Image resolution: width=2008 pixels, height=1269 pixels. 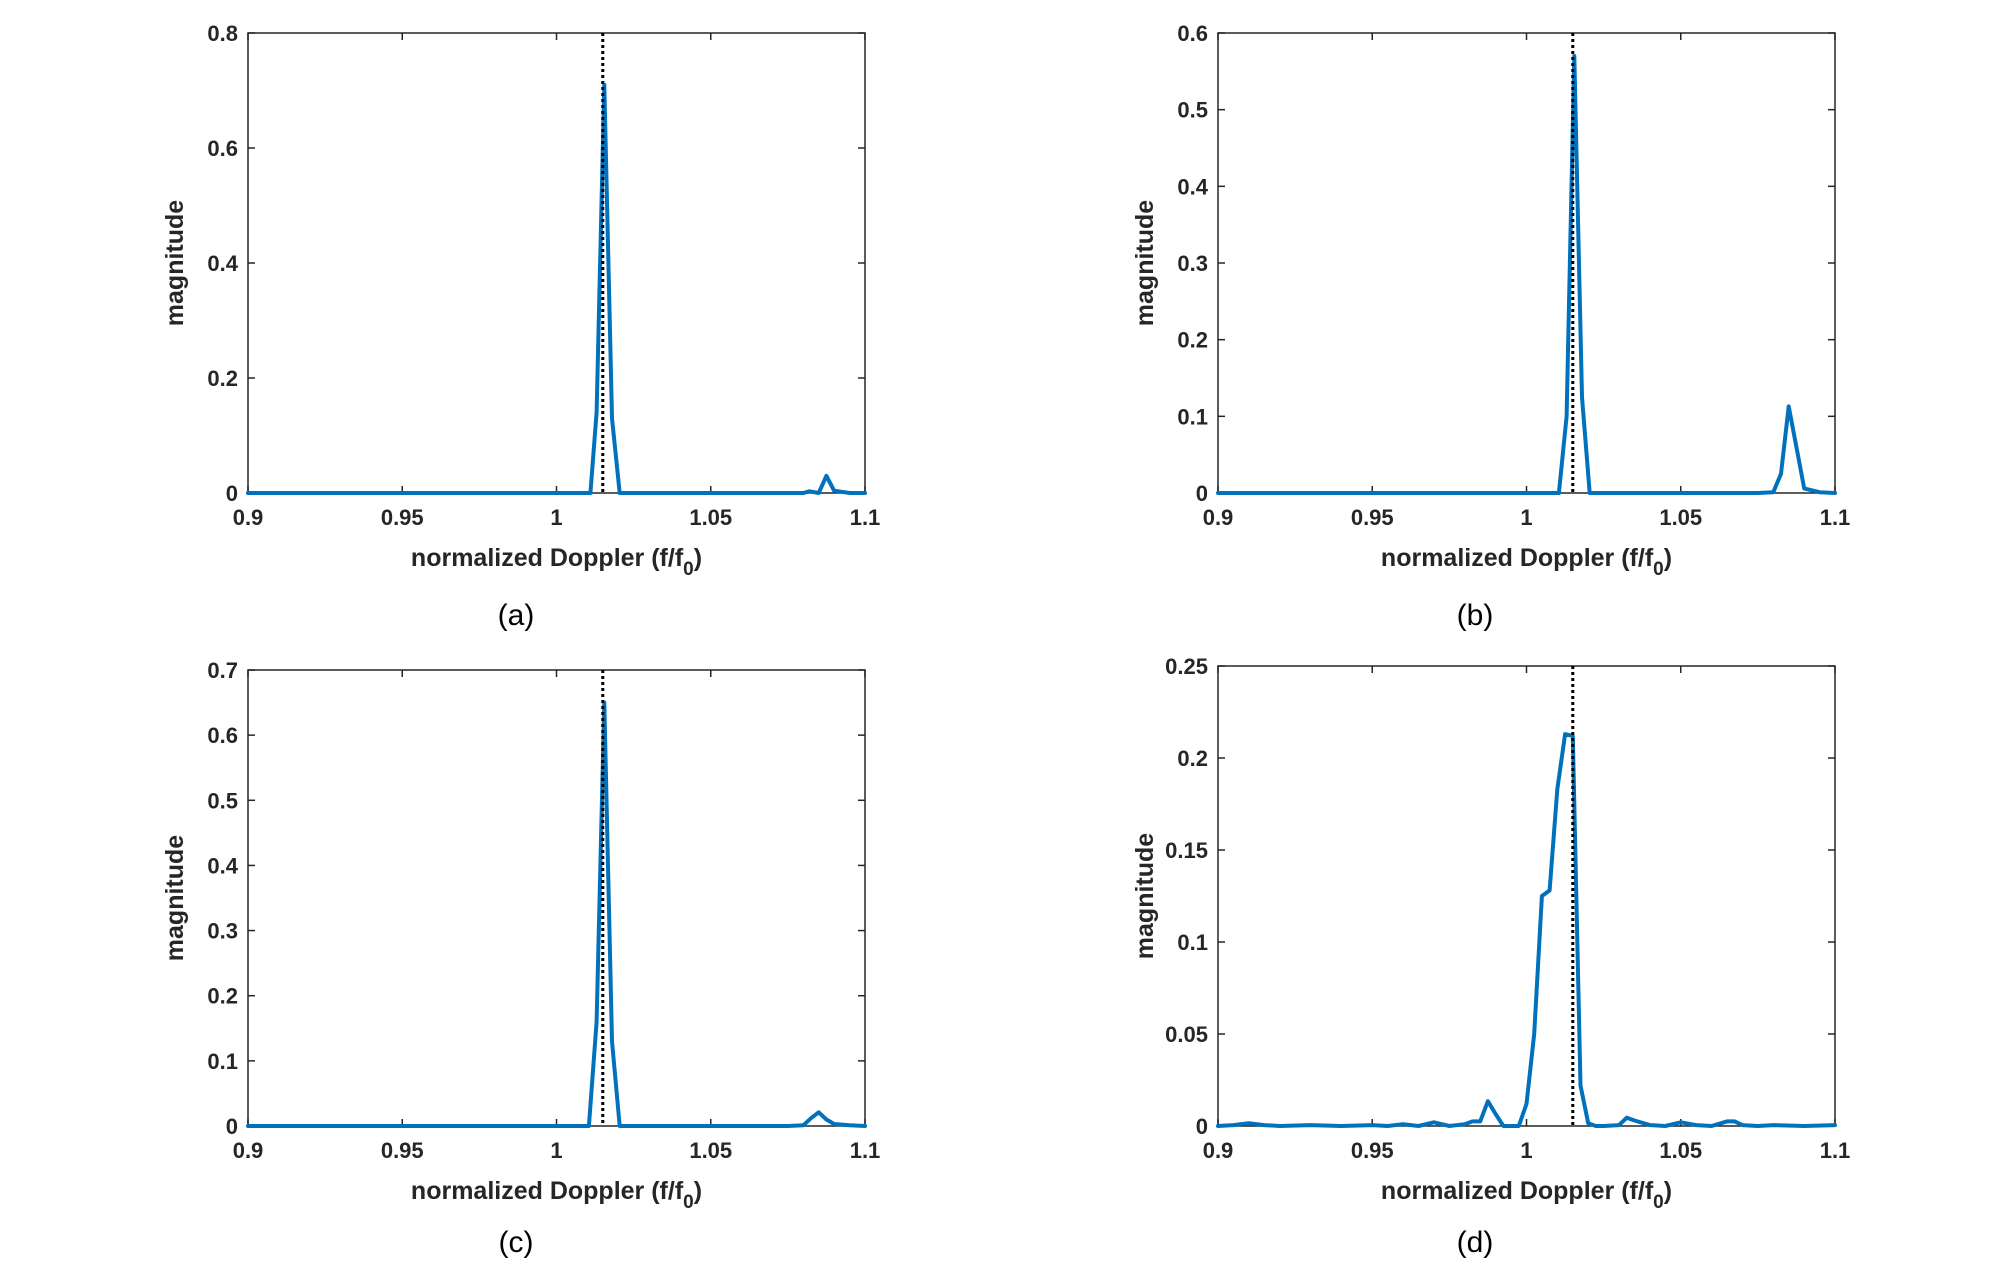 I want to click on y-tick-label: 0.8, so click(x=222, y=33).